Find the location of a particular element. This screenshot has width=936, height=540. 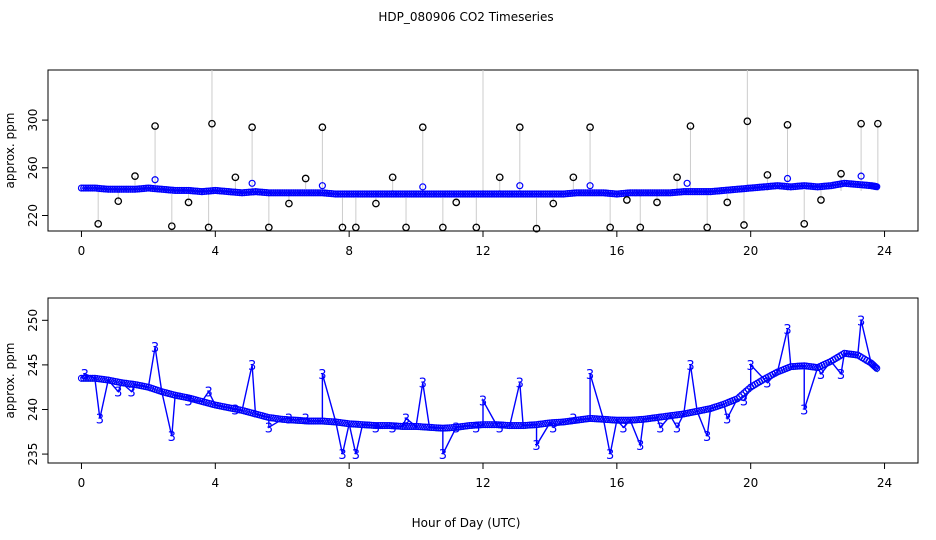

chart-title: HDP_080906 CO2 Timeseries is located at coordinates (465, 17).